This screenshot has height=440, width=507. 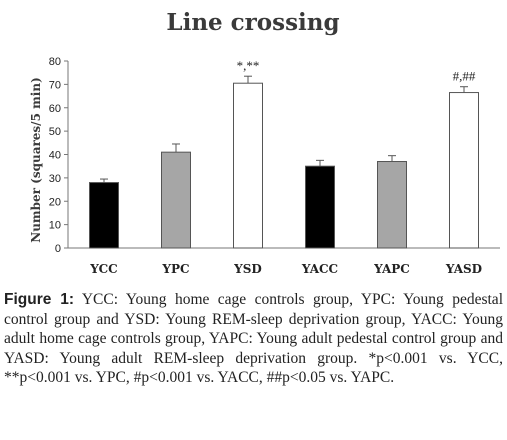 What do you see at coordinates (55, 62) in the screenshot?
I see `y-tick-label: 80` at bounding box center [55, 62].